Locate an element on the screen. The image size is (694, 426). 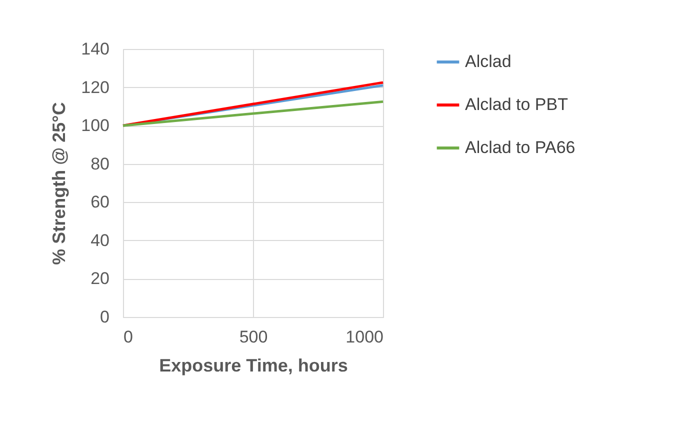
x-tick-label: 500 is located at coordinates (253, 337).